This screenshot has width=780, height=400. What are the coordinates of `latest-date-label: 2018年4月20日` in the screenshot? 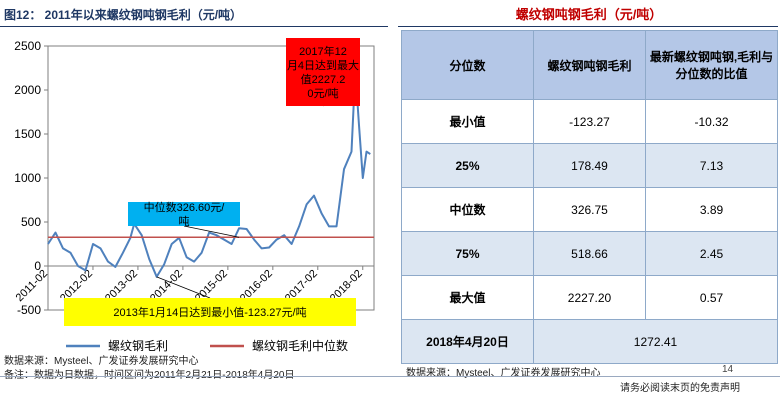 It's located at (467, 341).